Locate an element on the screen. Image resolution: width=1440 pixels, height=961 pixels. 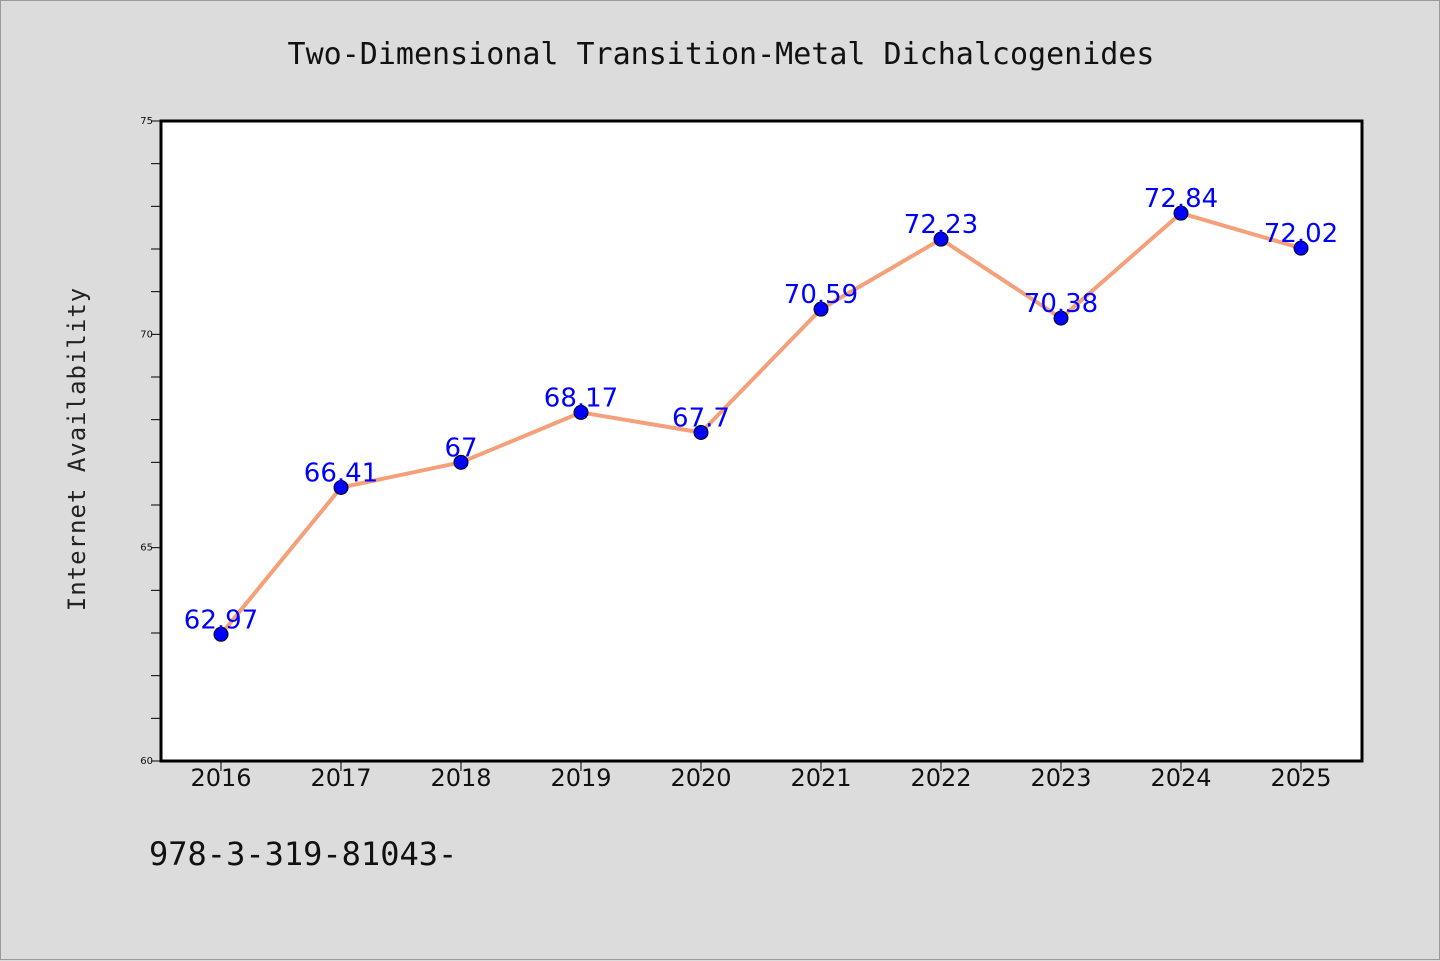
data-label: 72.84 is located at coordinates (1181, 199).